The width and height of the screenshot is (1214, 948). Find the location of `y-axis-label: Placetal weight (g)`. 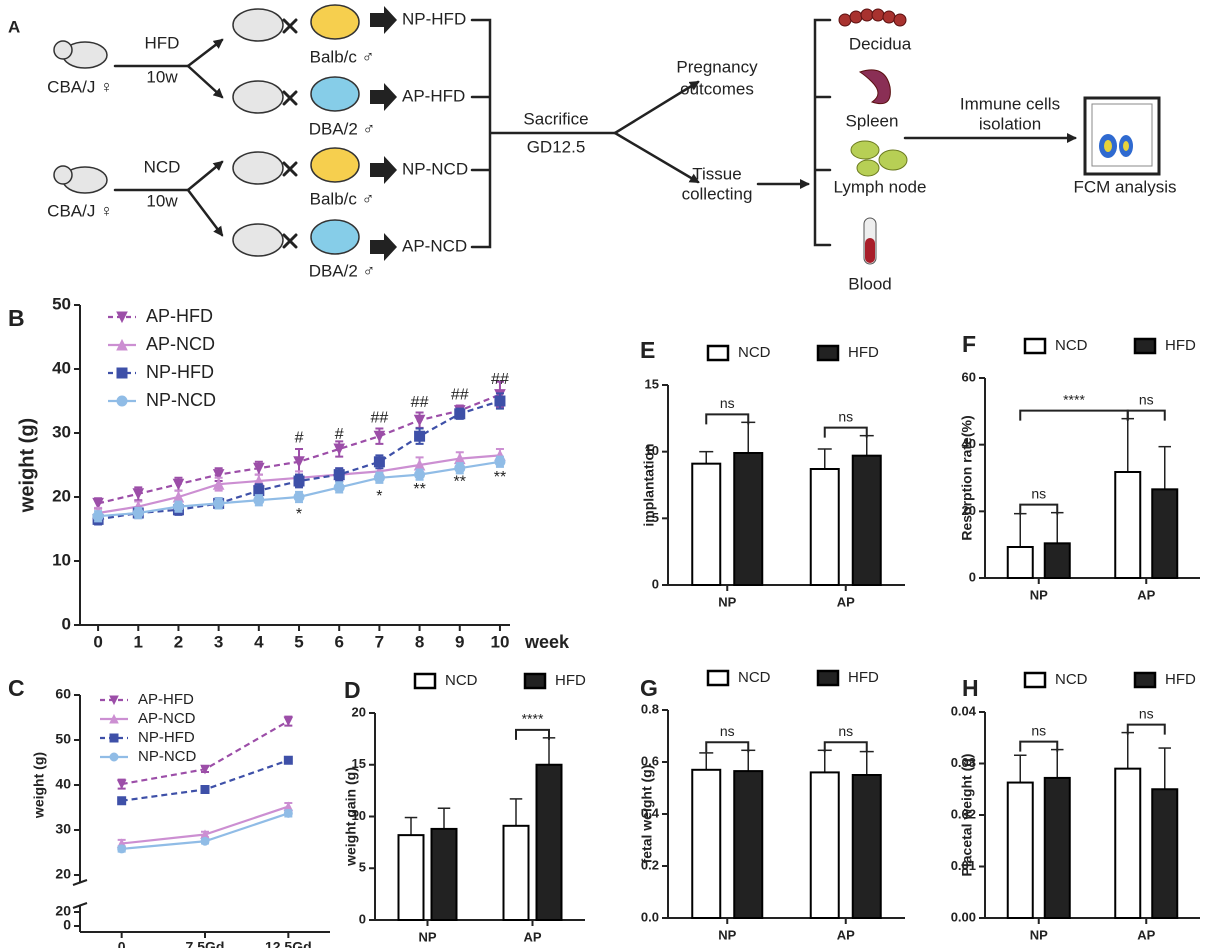

y-axis-label: Placetal weight (g) is located at coordinates (967, 815).